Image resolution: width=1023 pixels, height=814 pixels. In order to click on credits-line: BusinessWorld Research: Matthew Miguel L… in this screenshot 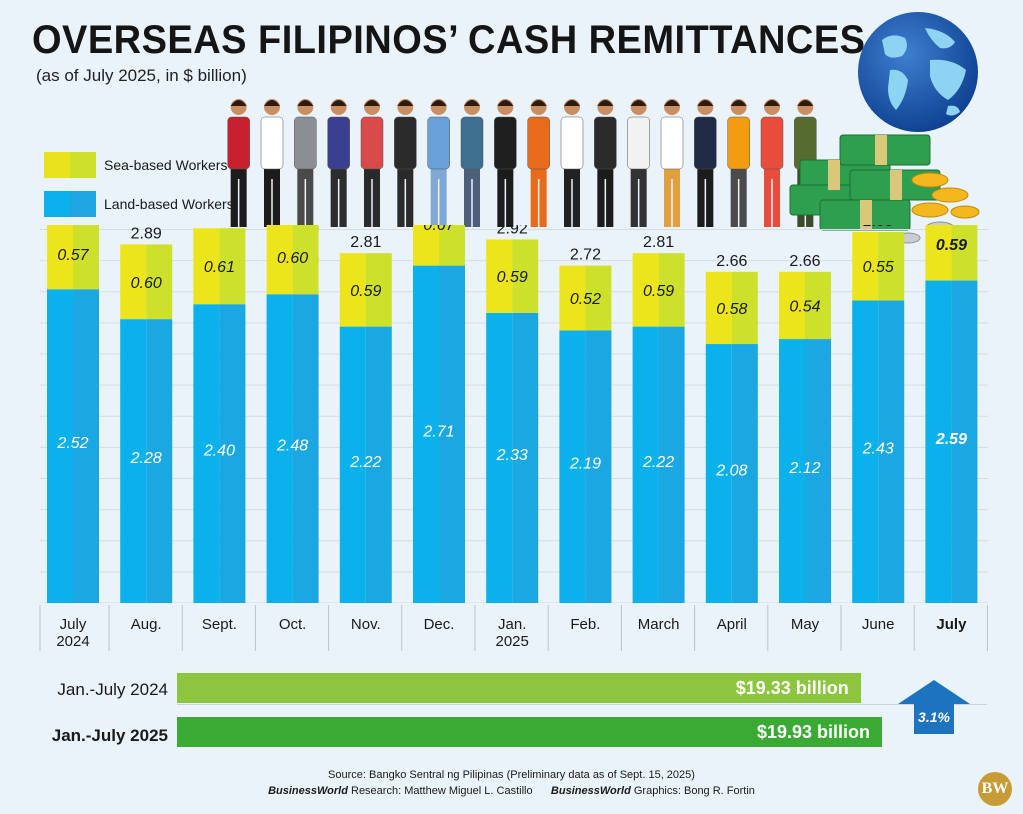, I will do `click(511, 791)`.